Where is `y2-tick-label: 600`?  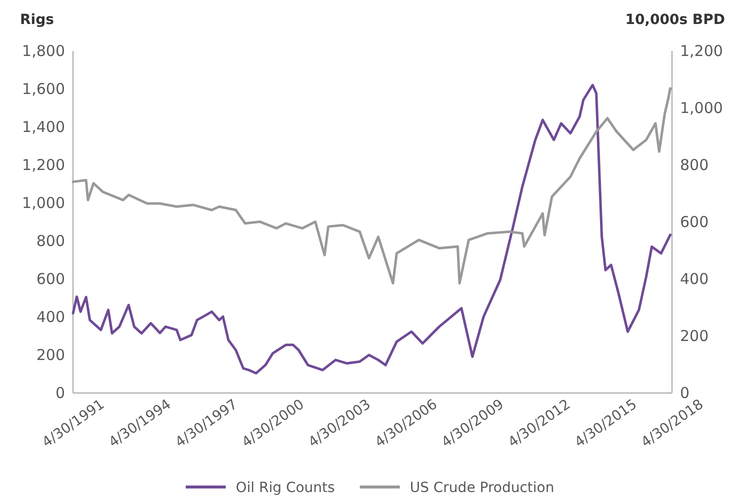
y2-tick-label: 600 is located at coordinates (694, 221).